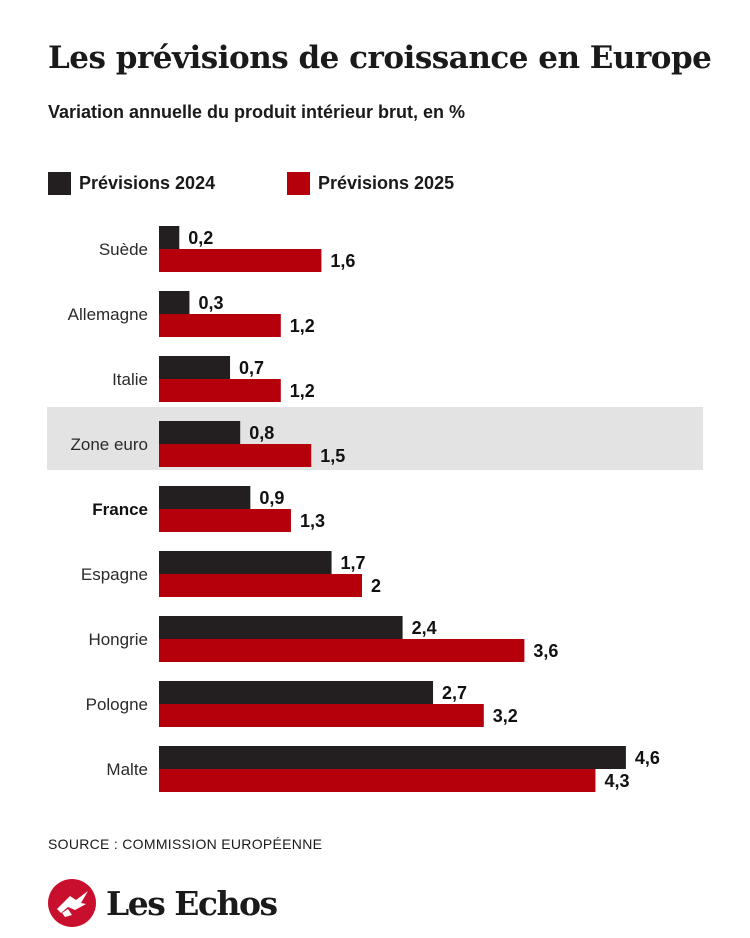 Image resolution: width=750 pixels, height=938 pixels. Describe the element at coordinates (296, 692) in the screenshot. I see `bar-2024-pologne` at that location.